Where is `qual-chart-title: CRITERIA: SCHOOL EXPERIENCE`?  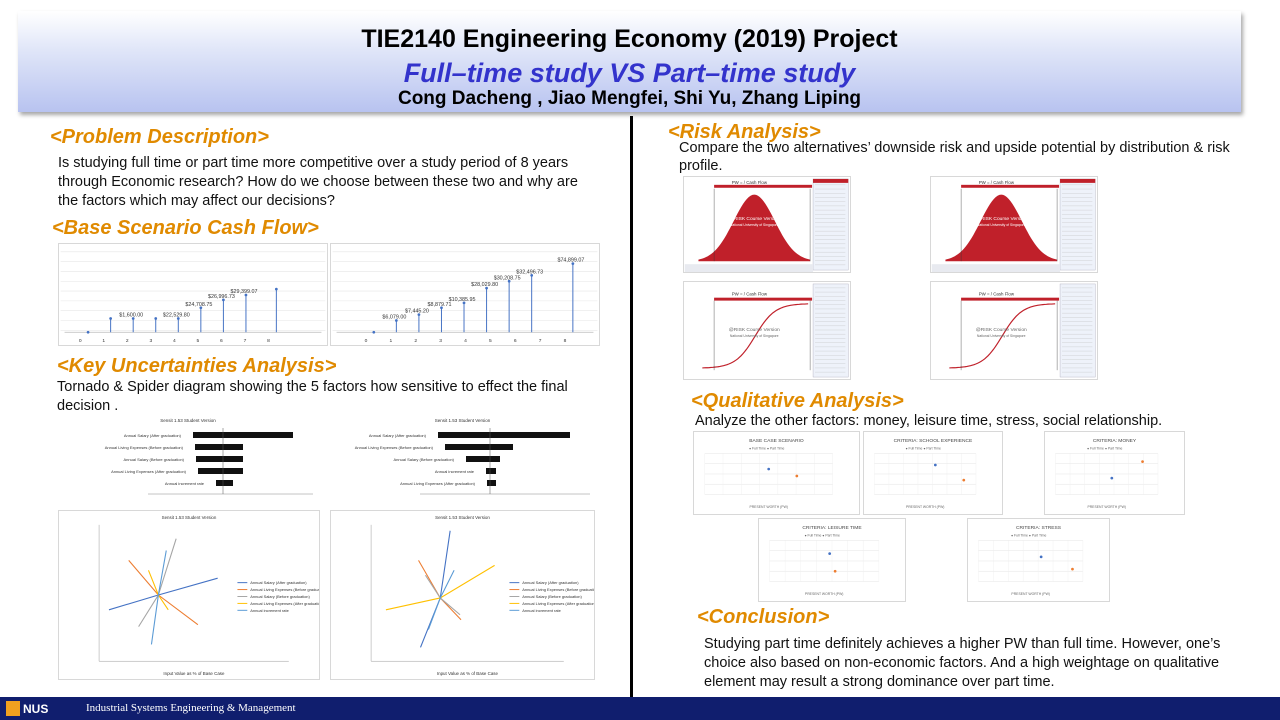
qual-chart-title: CRITERIA: SCHOOL EXPERIENCE is located at coordinates (933, 441).